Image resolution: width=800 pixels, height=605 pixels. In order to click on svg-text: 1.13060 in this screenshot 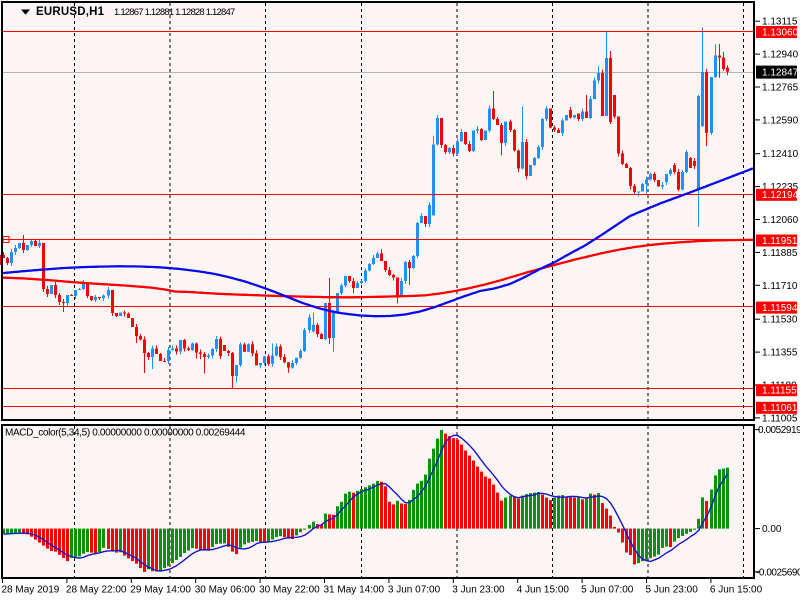, I will do `click(780, 32)`.